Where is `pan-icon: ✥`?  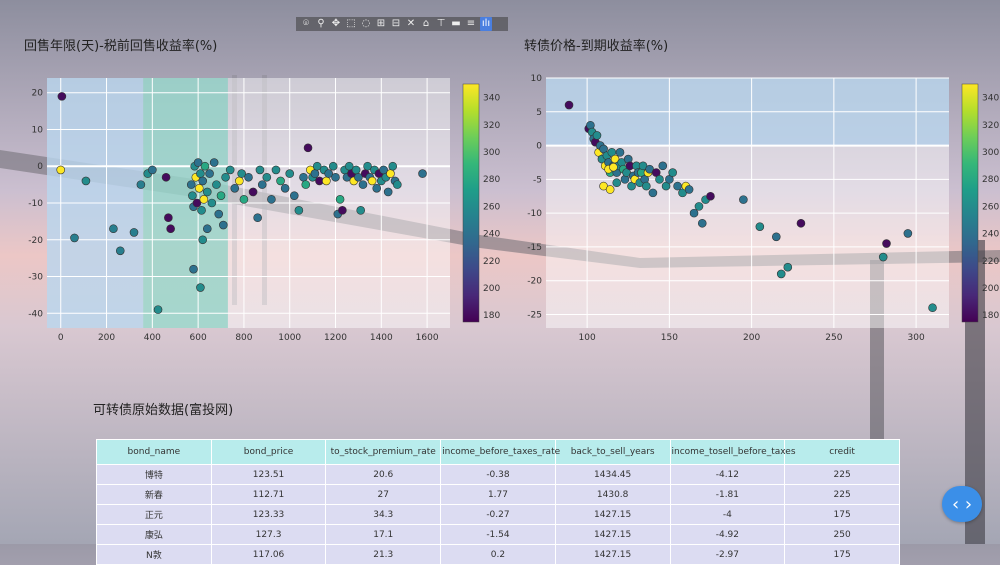 pan-icon: ✥ is located at coordinates (336, 23).